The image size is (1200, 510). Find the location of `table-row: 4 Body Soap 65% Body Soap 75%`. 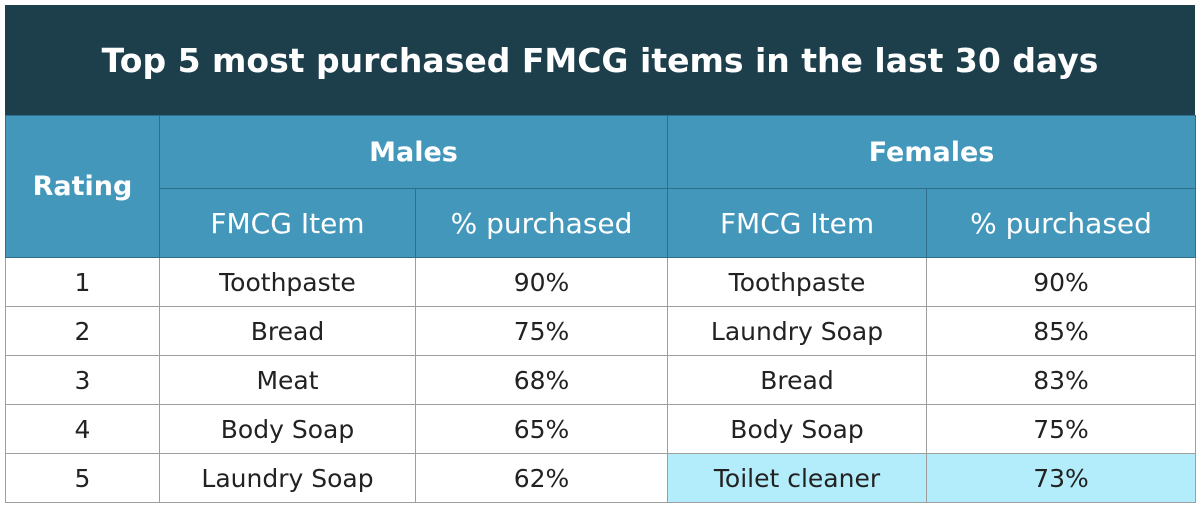

table-row: 4 Body Soap 65% Body Soap 75% is located at coordinates (601, 429).